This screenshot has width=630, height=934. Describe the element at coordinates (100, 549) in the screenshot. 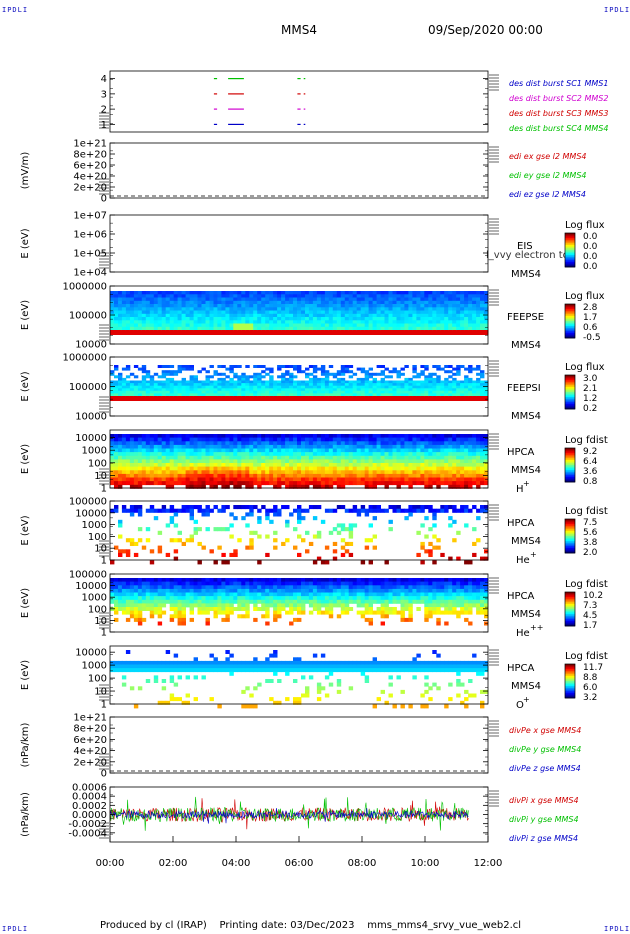

I see `y-tick-label: 10` at that location.